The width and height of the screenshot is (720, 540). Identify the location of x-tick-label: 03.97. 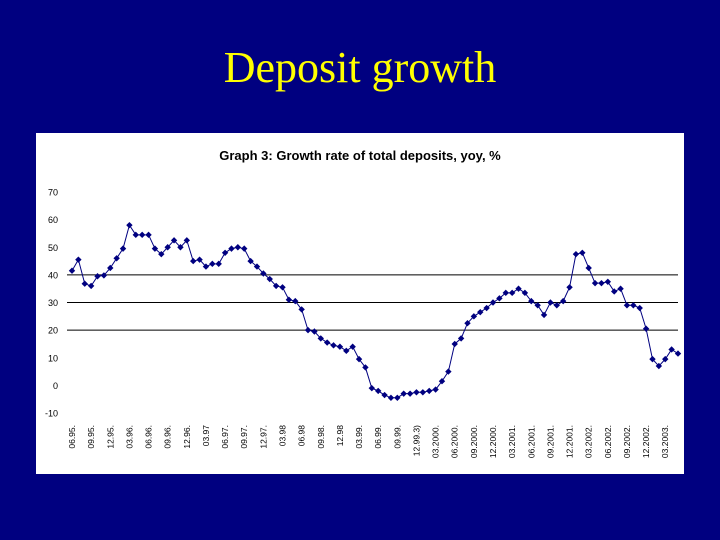
(206, 436).